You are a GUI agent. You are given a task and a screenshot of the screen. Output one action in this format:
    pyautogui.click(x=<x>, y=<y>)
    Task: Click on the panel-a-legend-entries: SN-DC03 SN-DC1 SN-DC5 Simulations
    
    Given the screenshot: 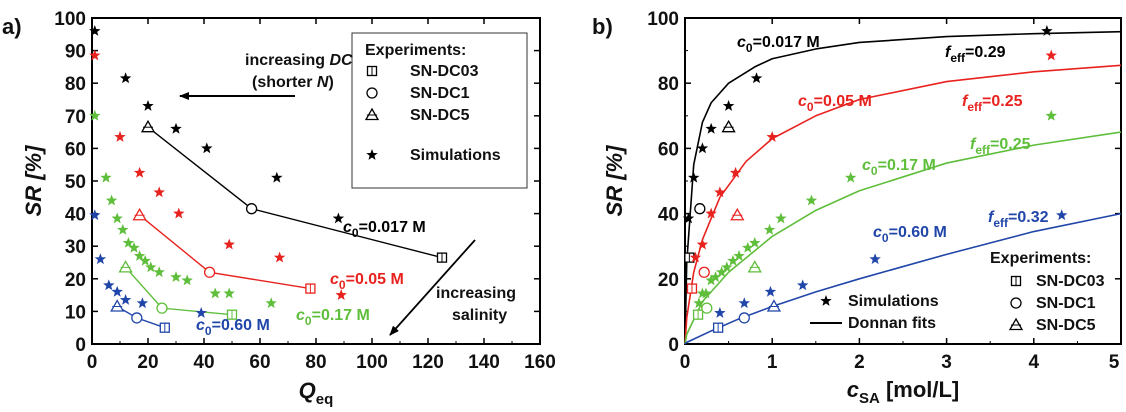 What is the action you would take?
    pyautogui.click(x=432, y=113)
    